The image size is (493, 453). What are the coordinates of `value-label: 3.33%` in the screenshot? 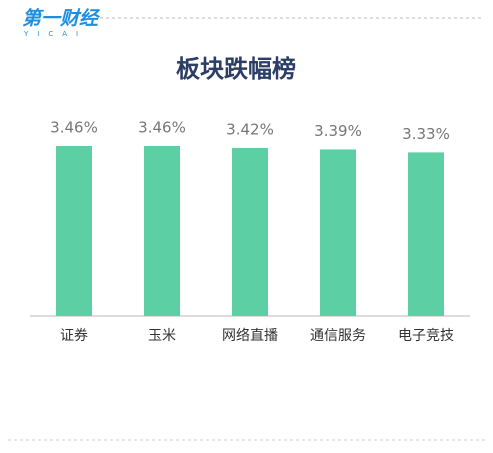 It's located at (426, 134).